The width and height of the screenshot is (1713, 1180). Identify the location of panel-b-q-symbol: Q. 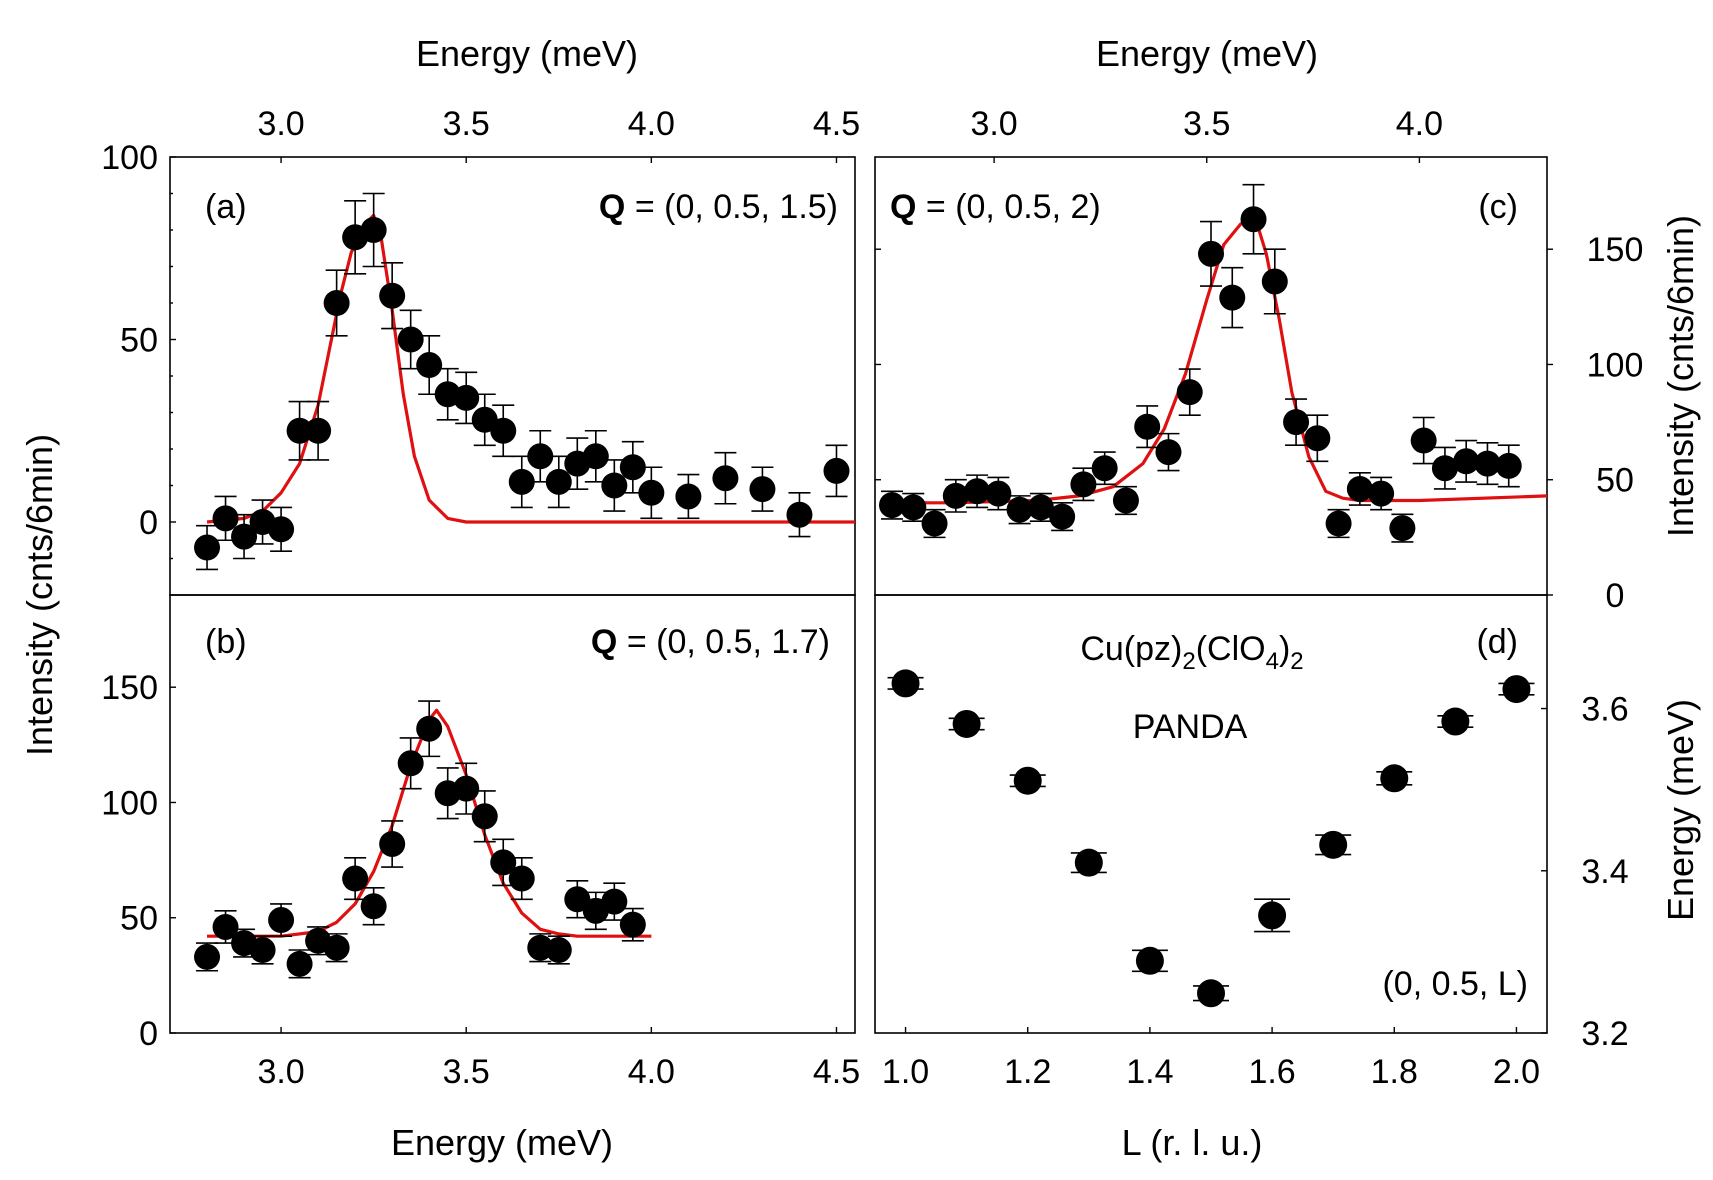
(604, 642).